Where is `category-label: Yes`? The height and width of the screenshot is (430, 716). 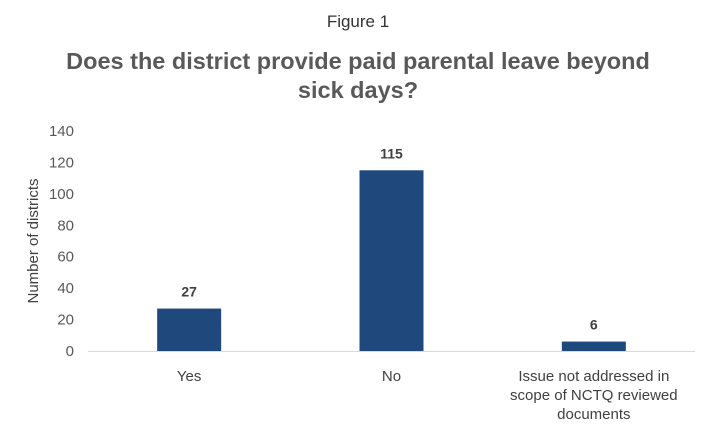
category-label: Yes is located at coordinates (189, 376).